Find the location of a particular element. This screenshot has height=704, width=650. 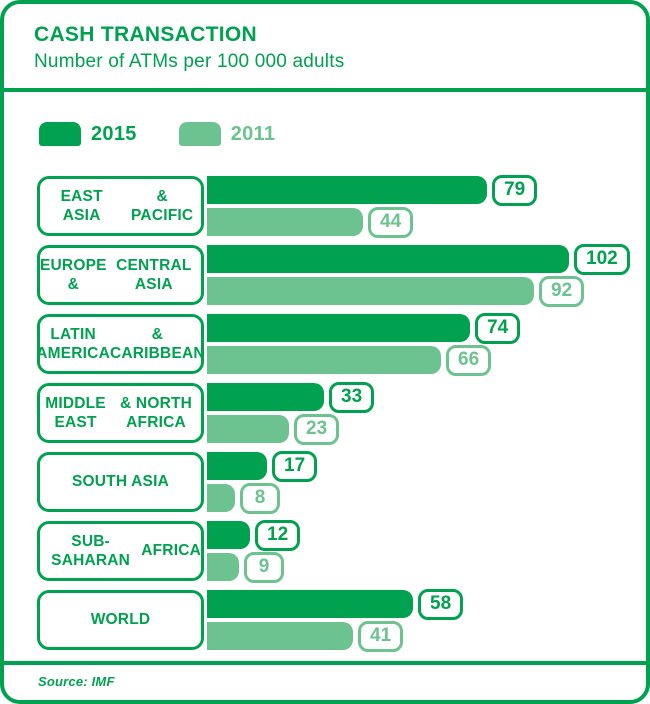

bar-group: 12 9 is located at coordinates (426, 551).